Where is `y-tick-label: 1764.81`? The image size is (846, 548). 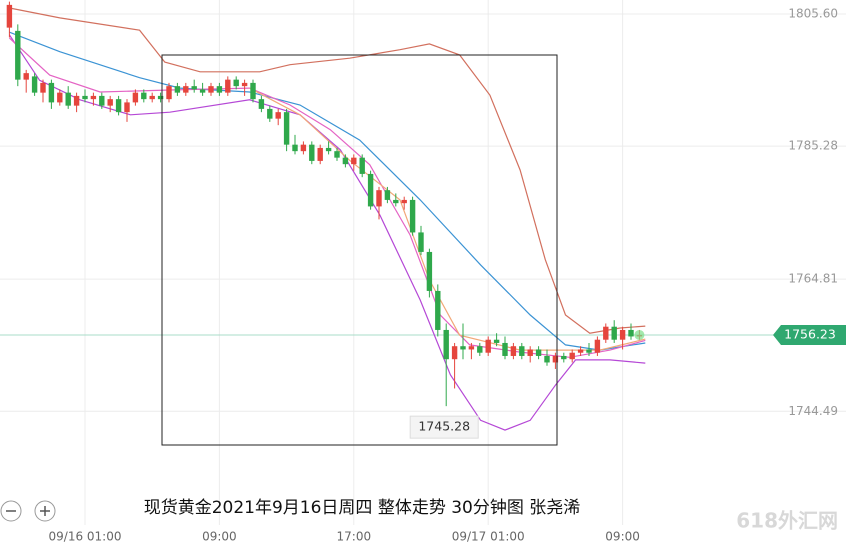 y-tick-label: 1764.81 is located at coordinates (813, 279).